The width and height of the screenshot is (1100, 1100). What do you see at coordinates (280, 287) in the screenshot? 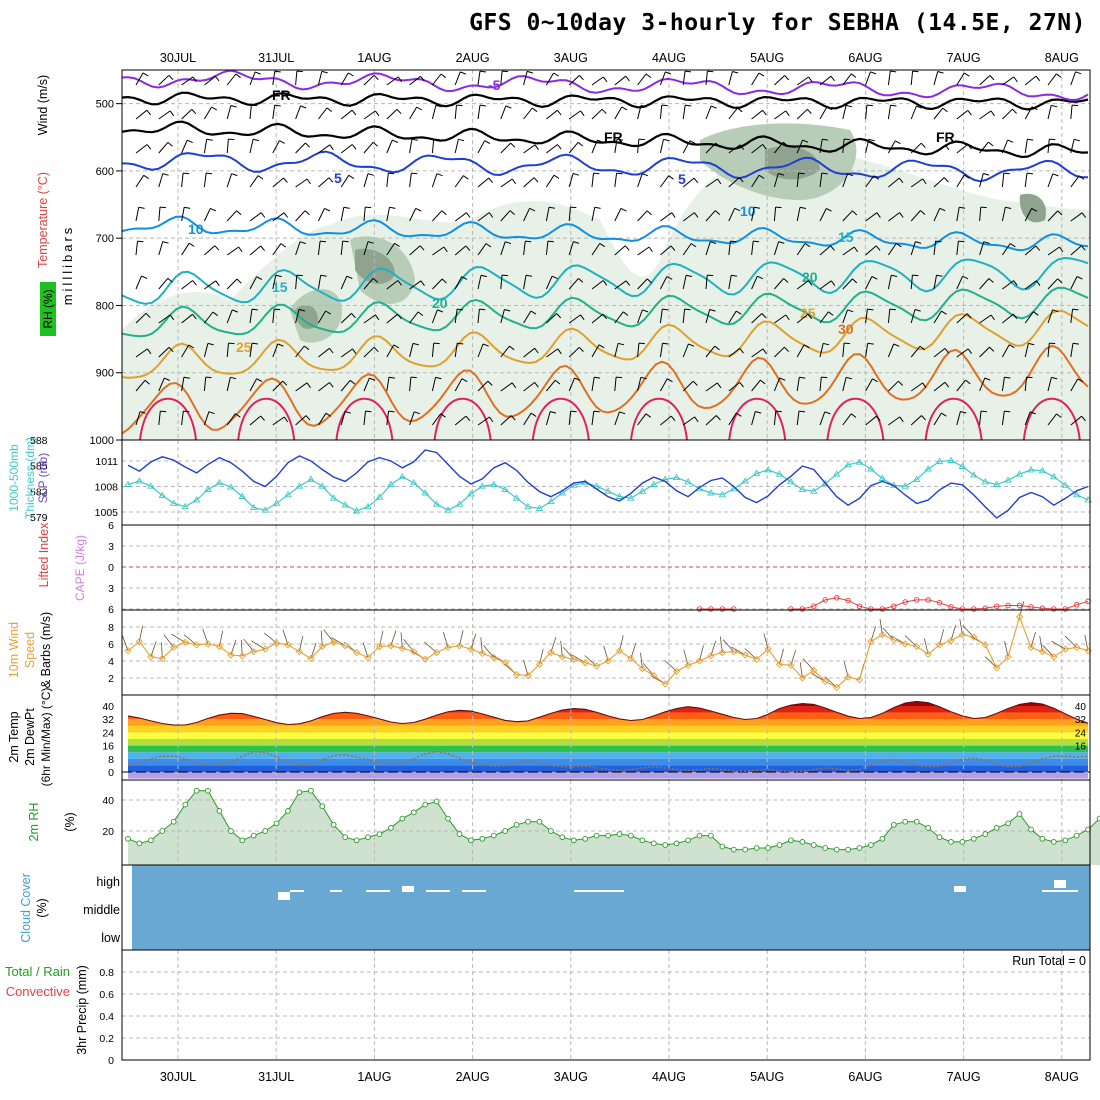
I see `contour-label: 15` at bounding box center [280, 287].